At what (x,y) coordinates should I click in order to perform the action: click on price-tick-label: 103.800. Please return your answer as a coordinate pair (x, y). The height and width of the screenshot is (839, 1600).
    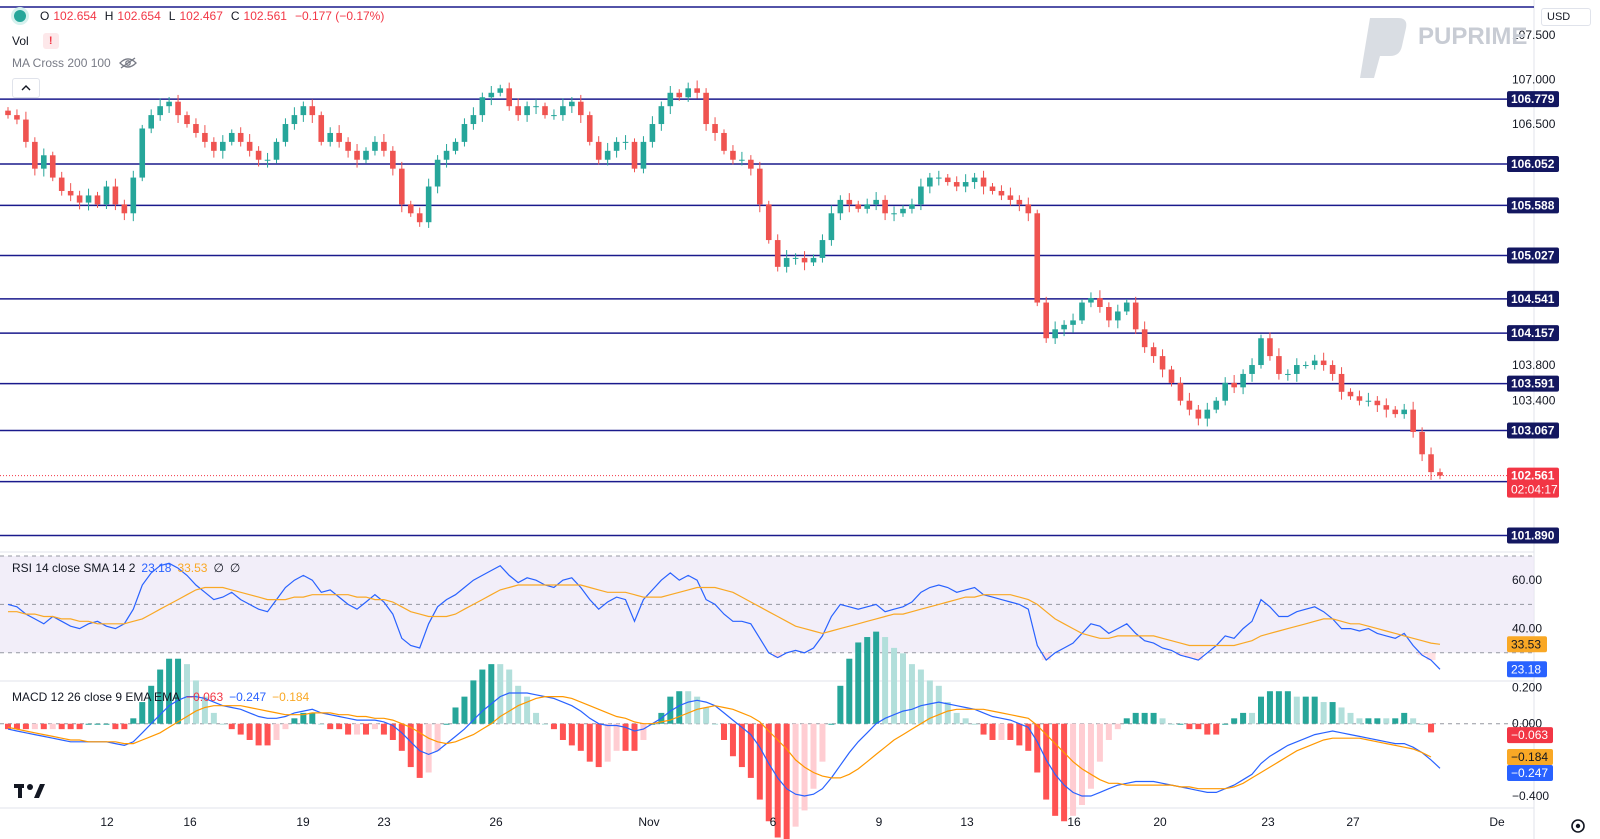
    Looking at the image, I should click on (1534, 365).